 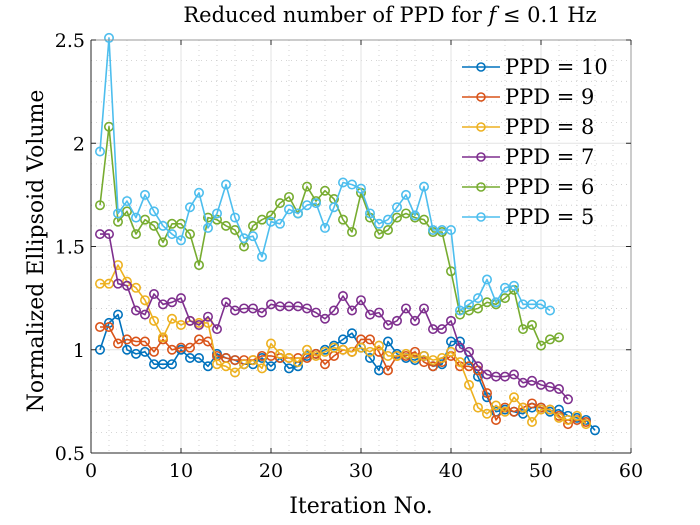 I want to click on legend-label: PPD = 9, so click(x=549, y=97).